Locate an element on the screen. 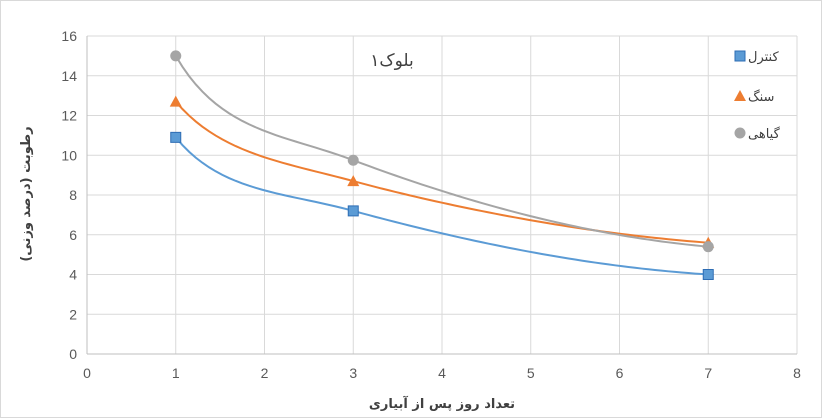 The width and height of the screenshot is (822, 418). y-tick-label: 0 is located at coordinates (73, 354).